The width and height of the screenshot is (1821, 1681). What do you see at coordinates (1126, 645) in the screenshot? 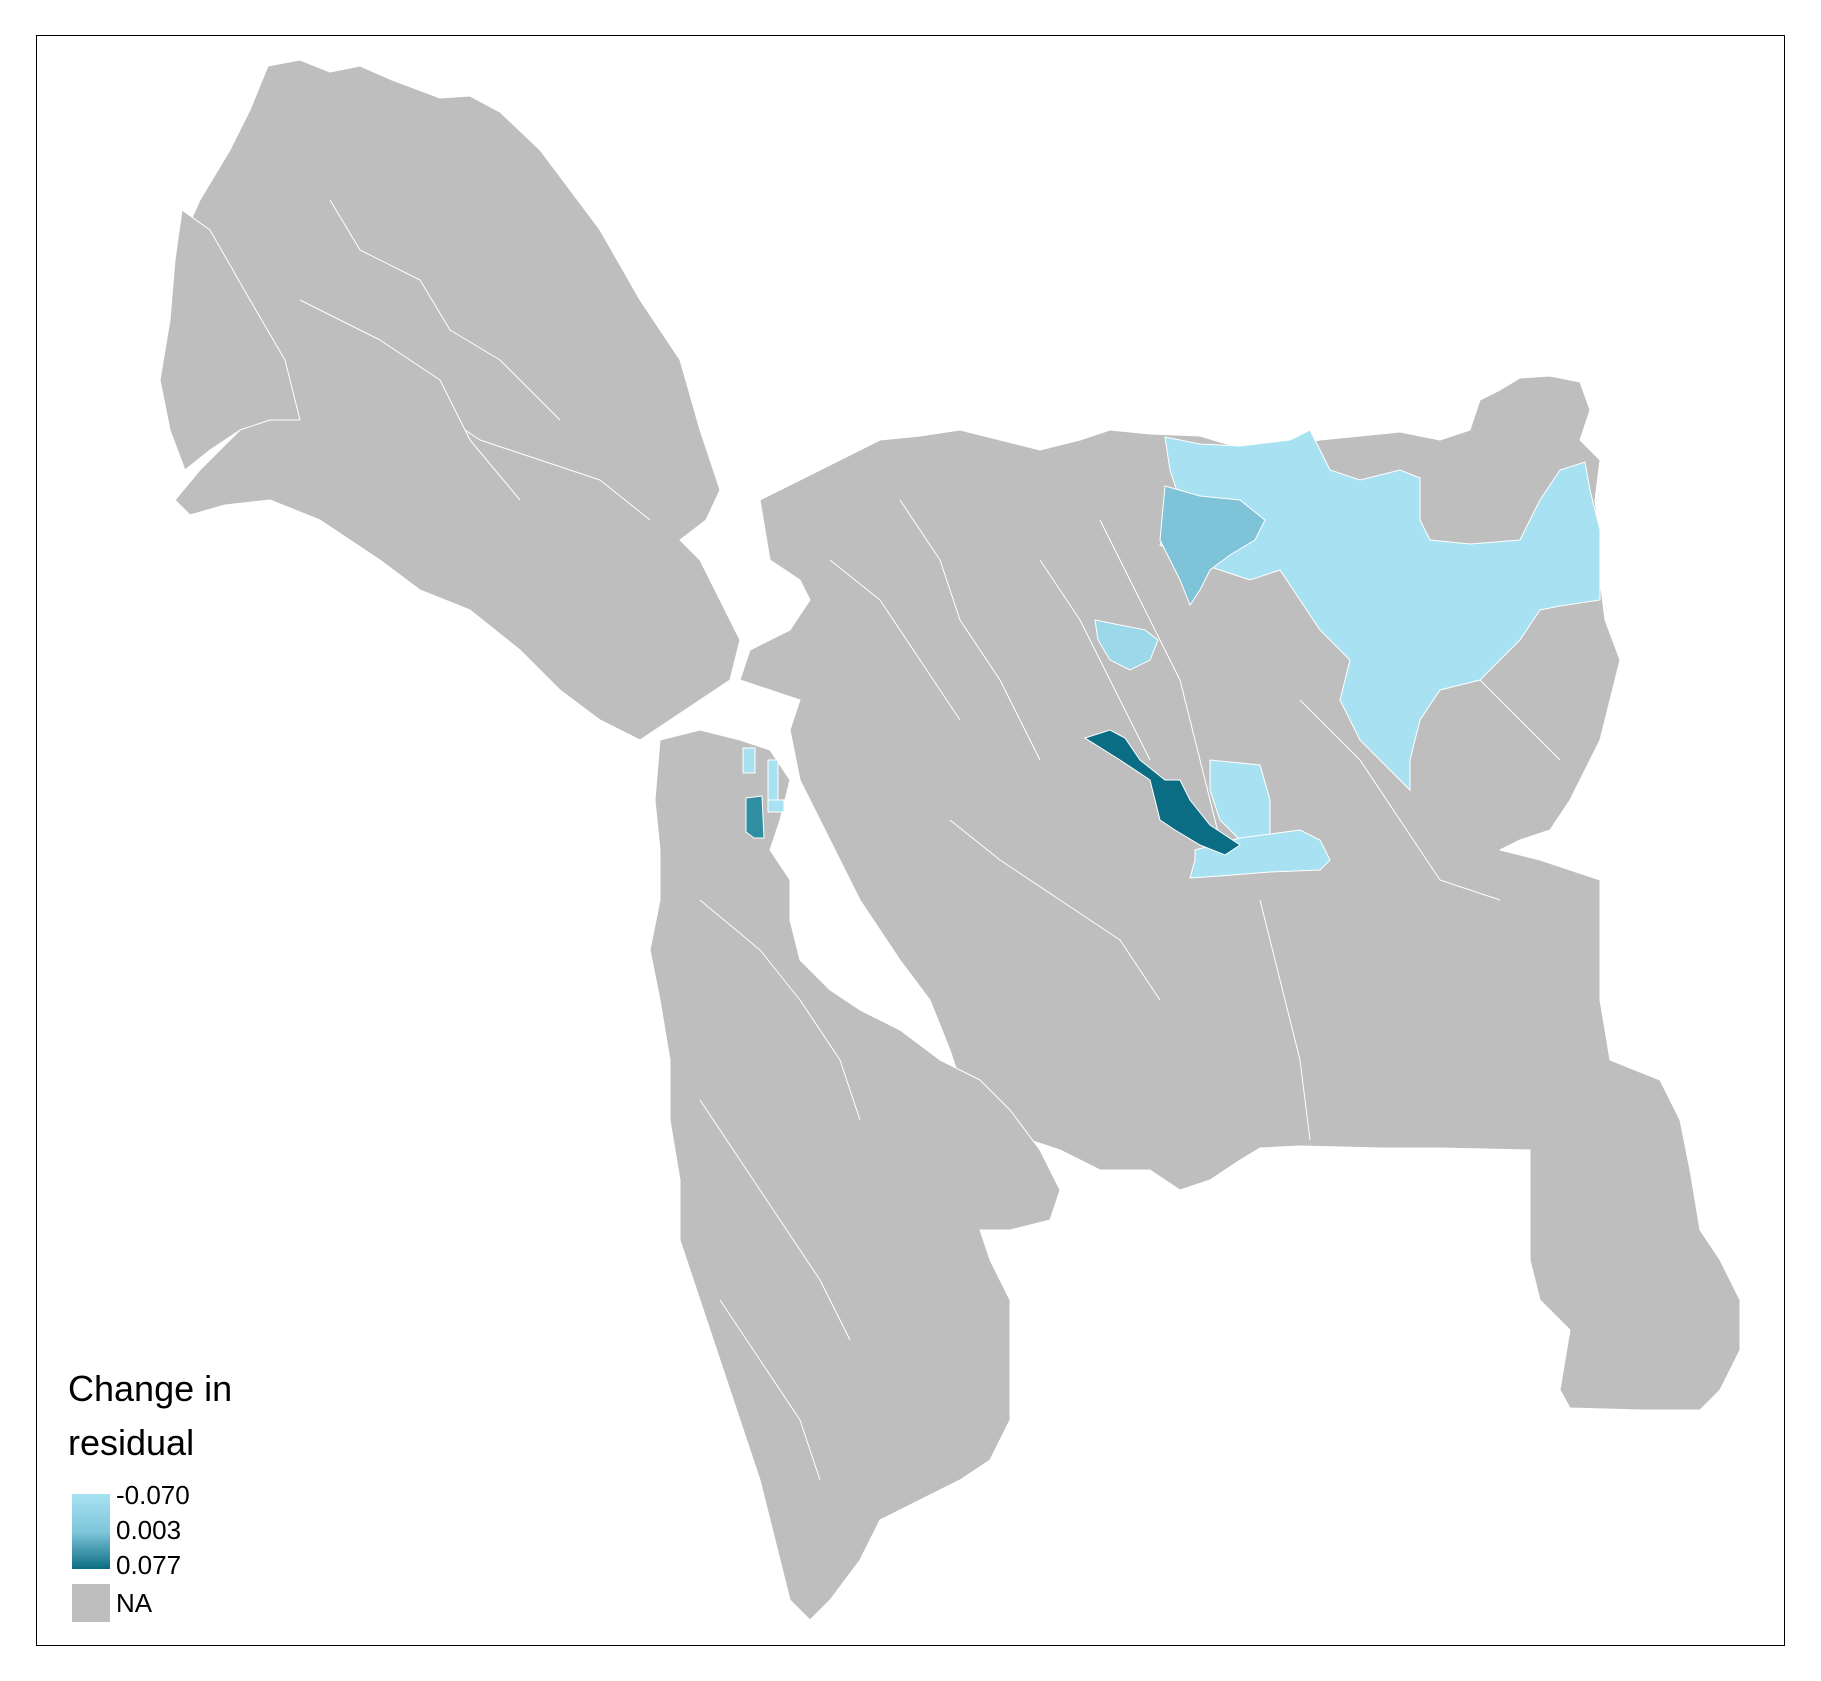
I see `region-light-small-north` at bounding box center [1126, 645].